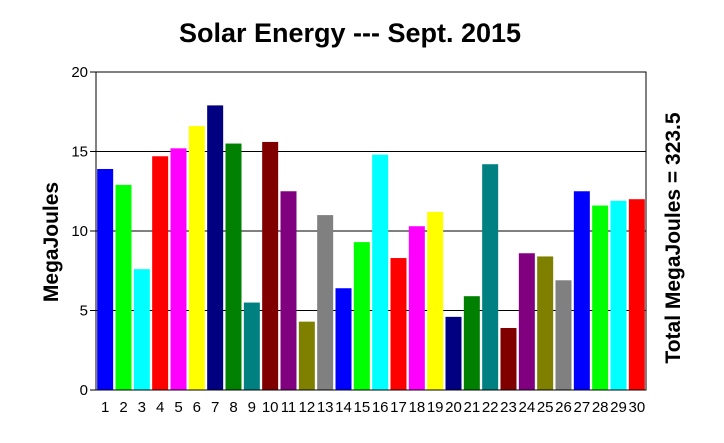  What do you see at coordinates (618, 407) in the screenshot?
I see `x-tick-label: 29` at bounding box center [618, 407].